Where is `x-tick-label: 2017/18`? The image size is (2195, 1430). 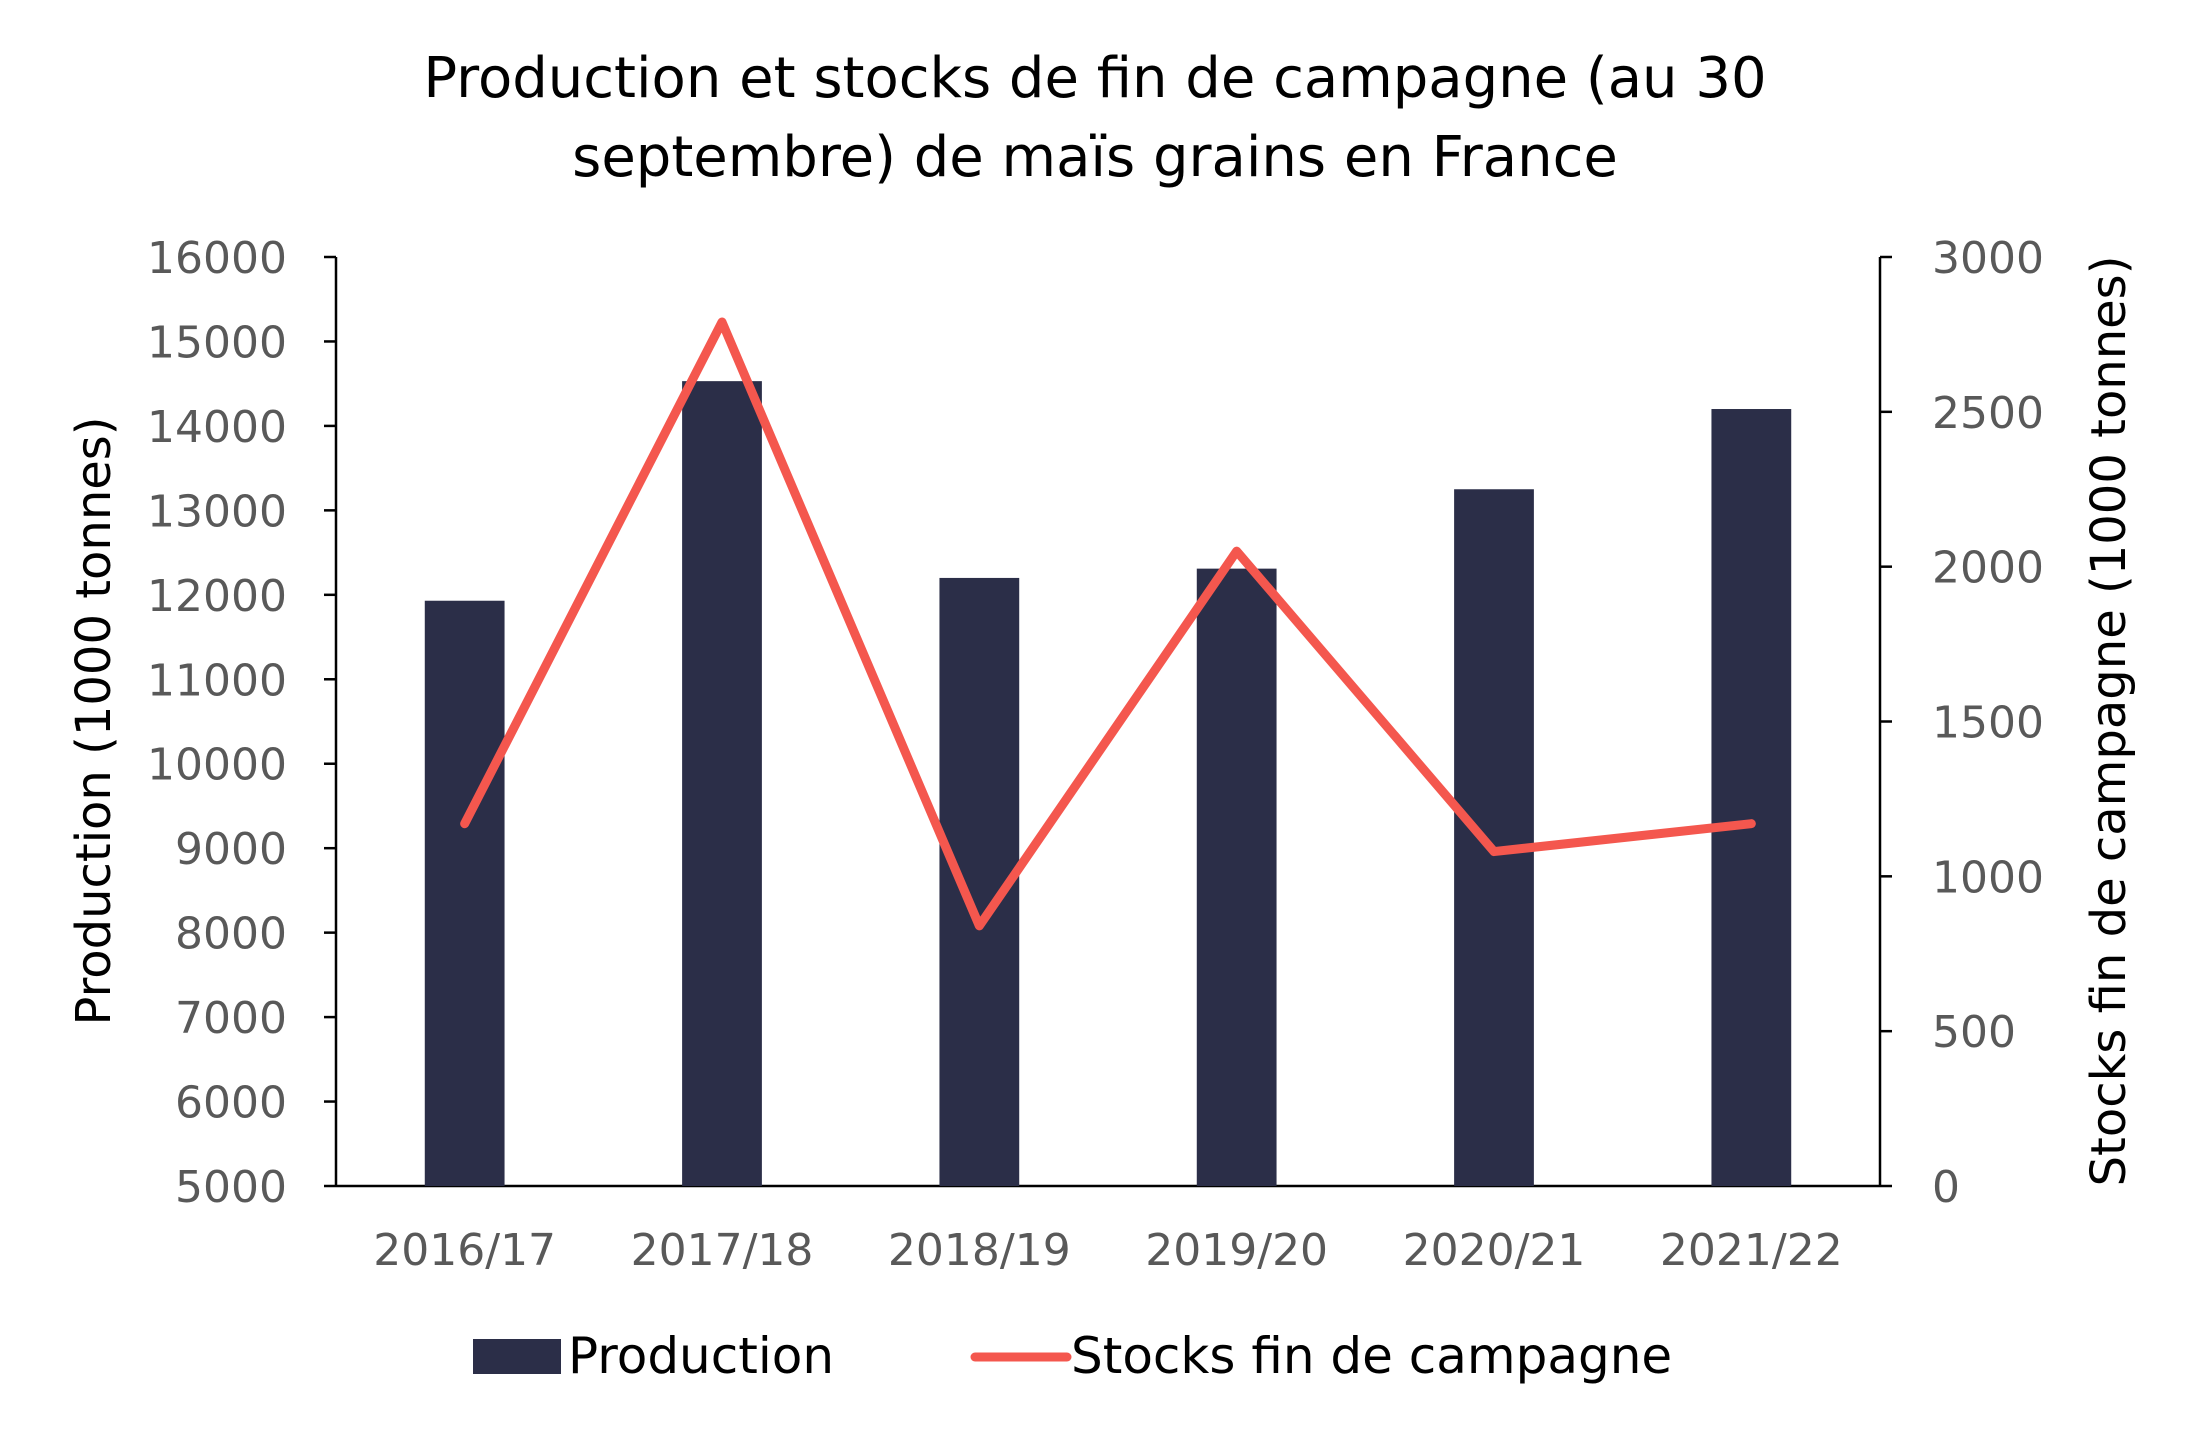 x-tick-label: 2017/18 is located at coordinates (722, 1250).